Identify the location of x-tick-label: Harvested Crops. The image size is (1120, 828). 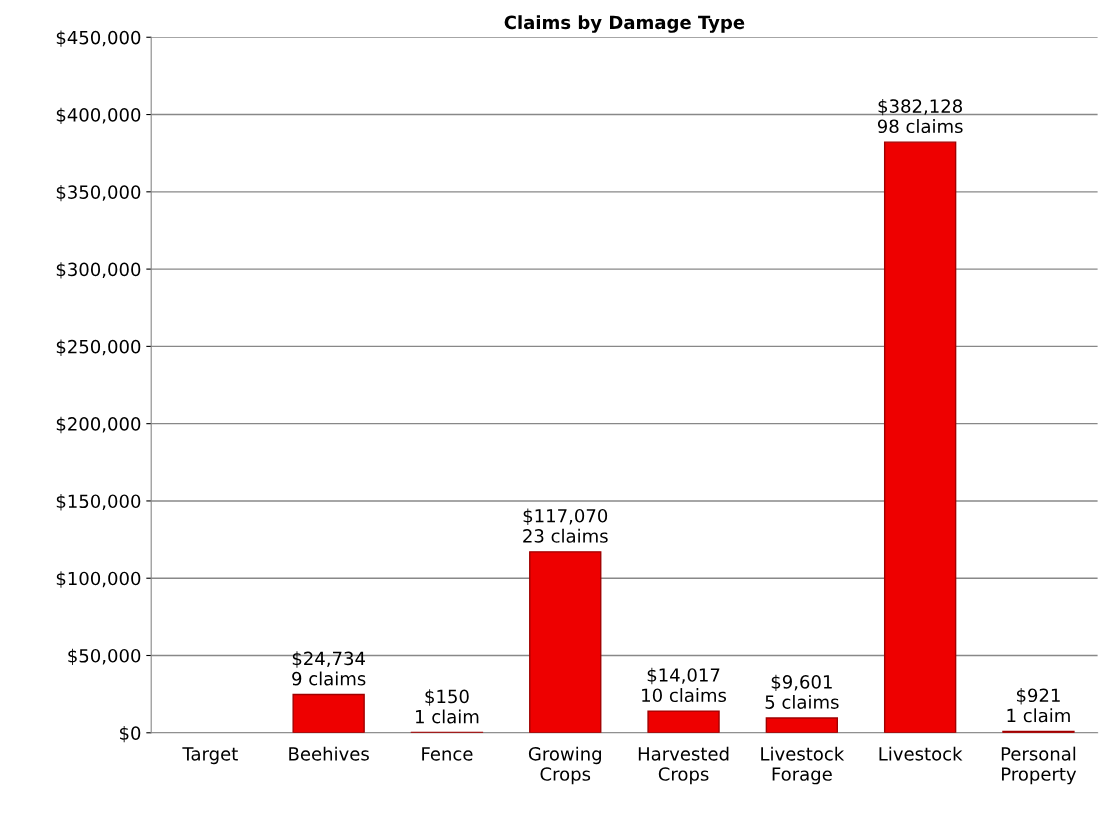
(683, 765).